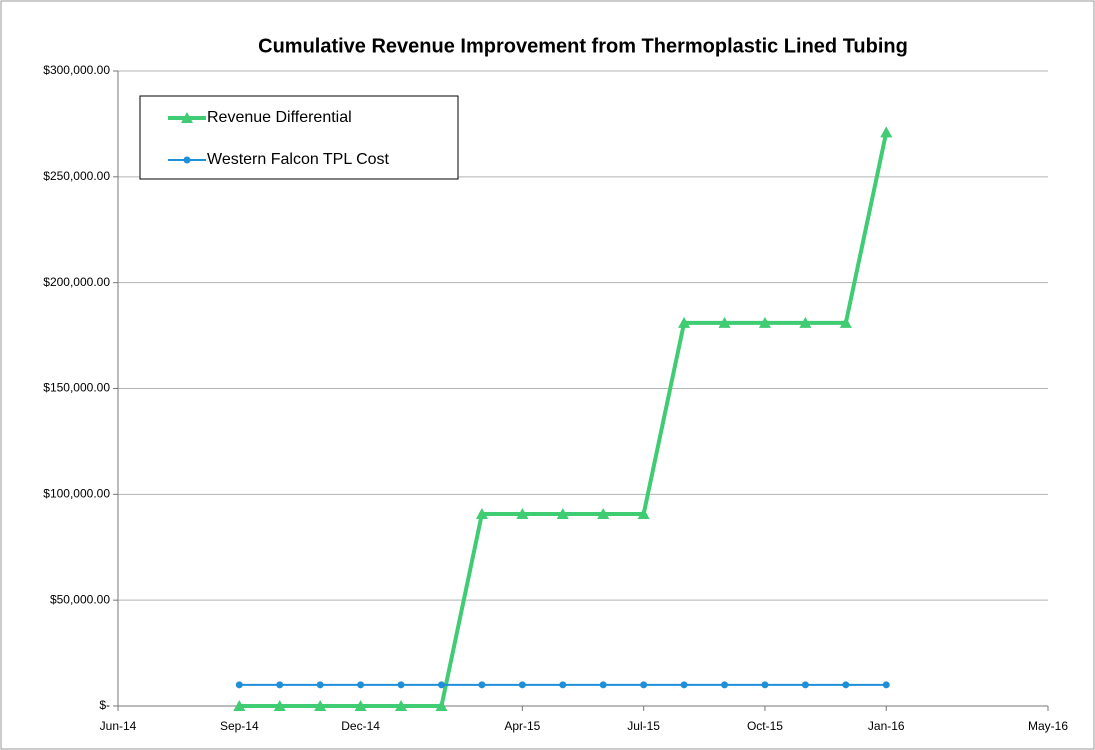 The image size is (1095, 750). I want to click on series, so click(562, 685).